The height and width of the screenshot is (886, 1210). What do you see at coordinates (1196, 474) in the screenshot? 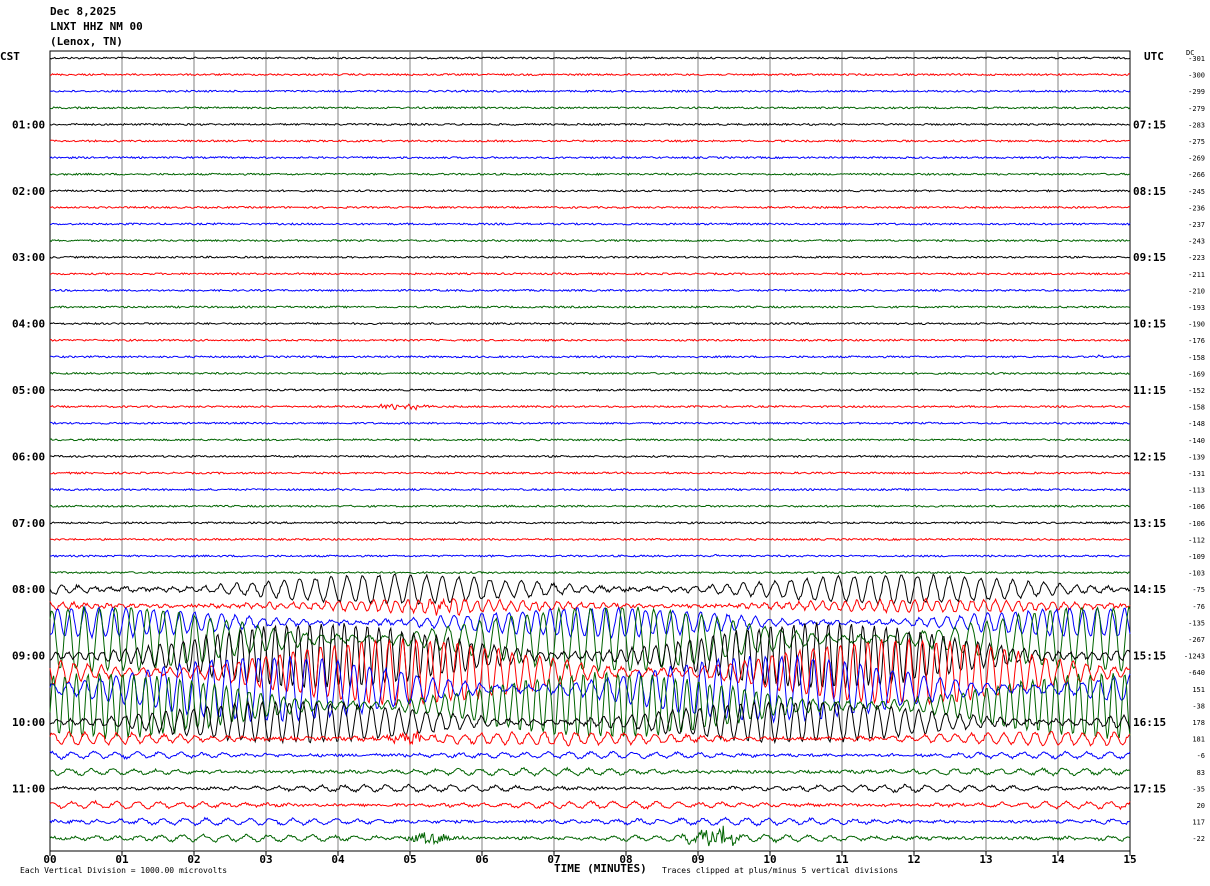
I see `dc-offset-label: -131` at bounding box center [1196, 474].